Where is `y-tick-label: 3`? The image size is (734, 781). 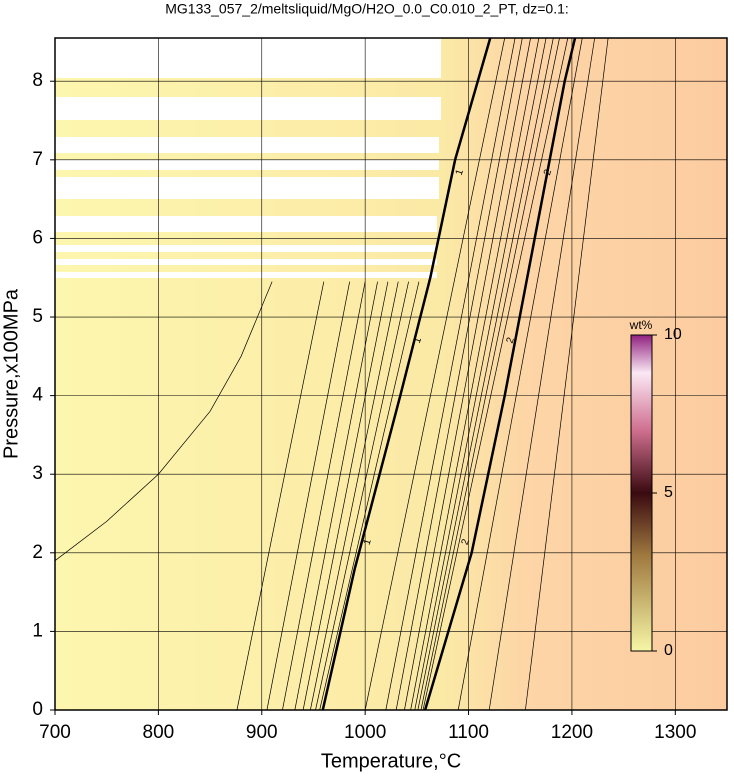
y-tick-label: 3 is located at coordinates (37, 473).